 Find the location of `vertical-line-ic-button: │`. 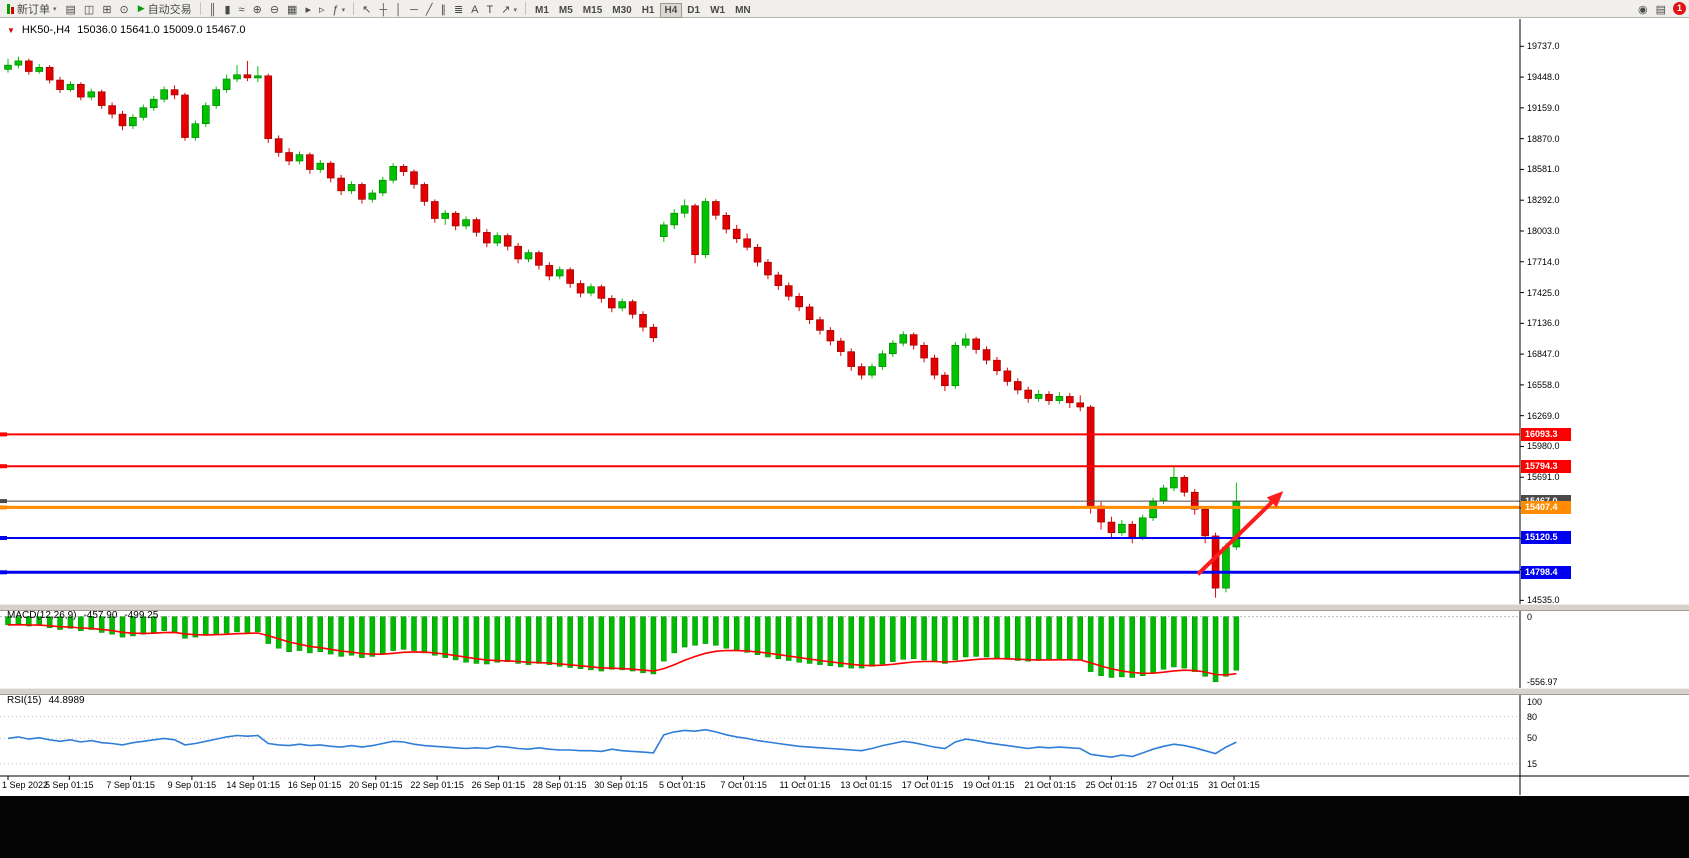

vertical-line-ic-button: │ is located at coordinates (398, 10).